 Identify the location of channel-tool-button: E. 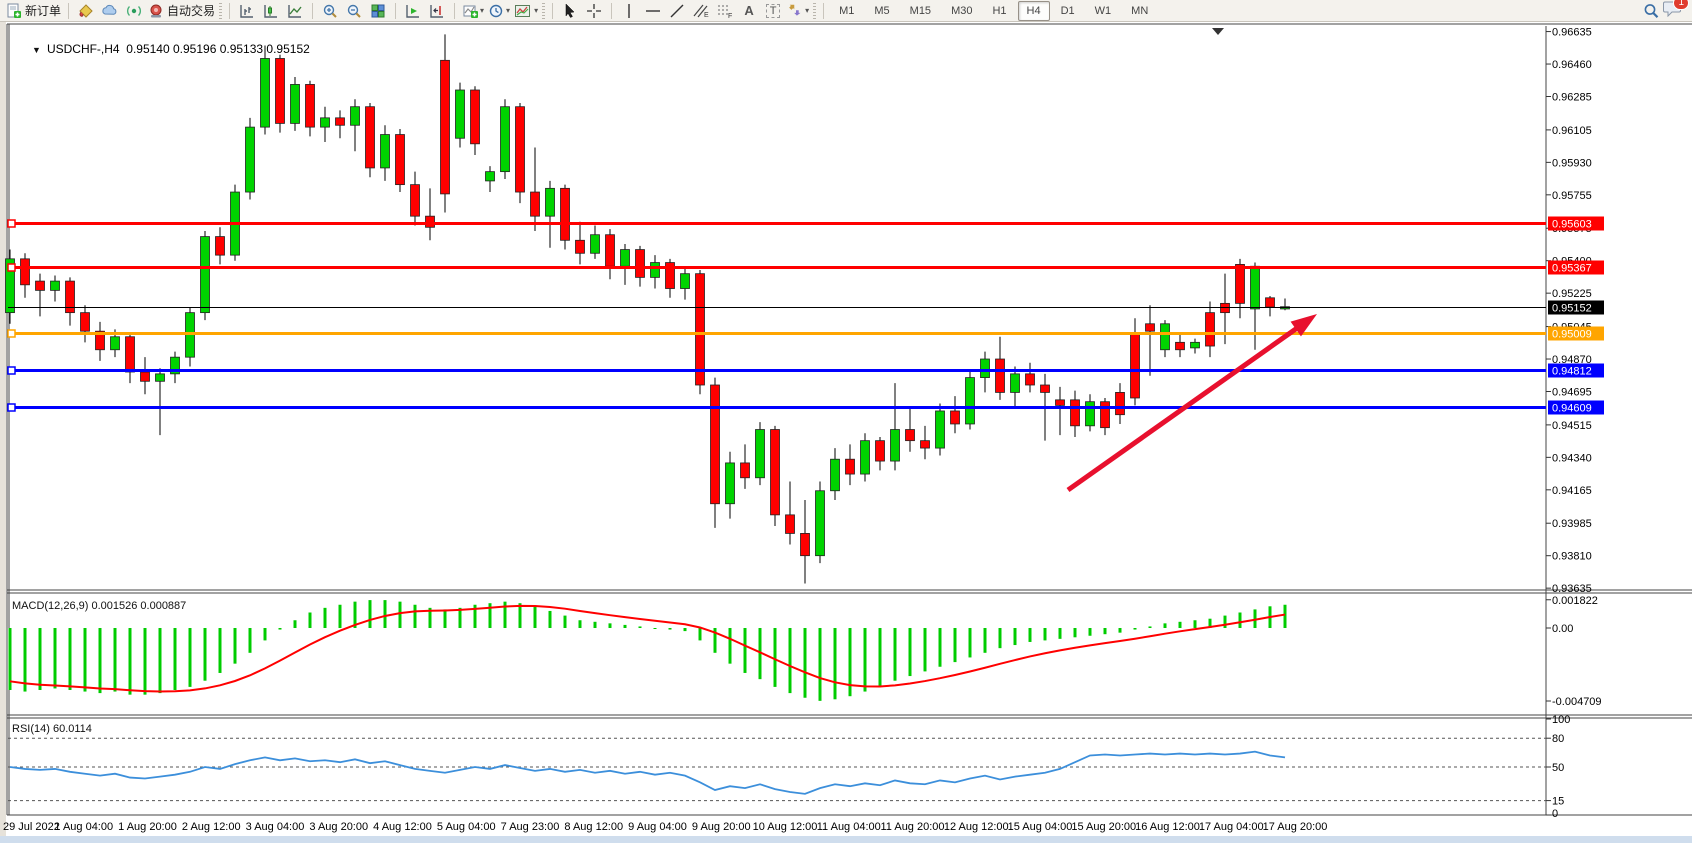
(701, 11).